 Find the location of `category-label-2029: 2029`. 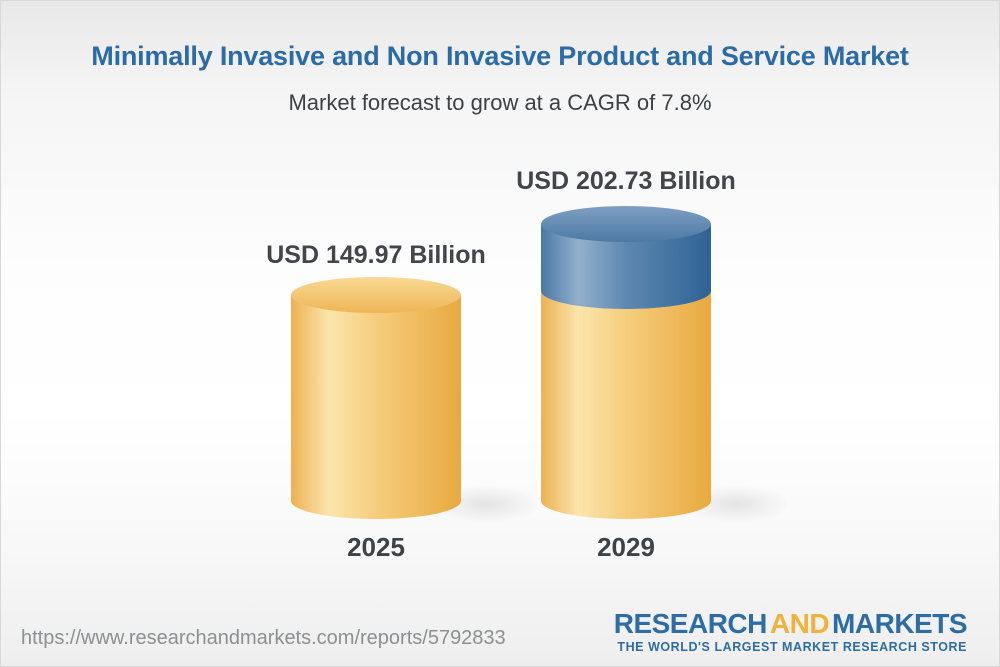

category-label-2029: 2029 is located at coordinates (626, 547).